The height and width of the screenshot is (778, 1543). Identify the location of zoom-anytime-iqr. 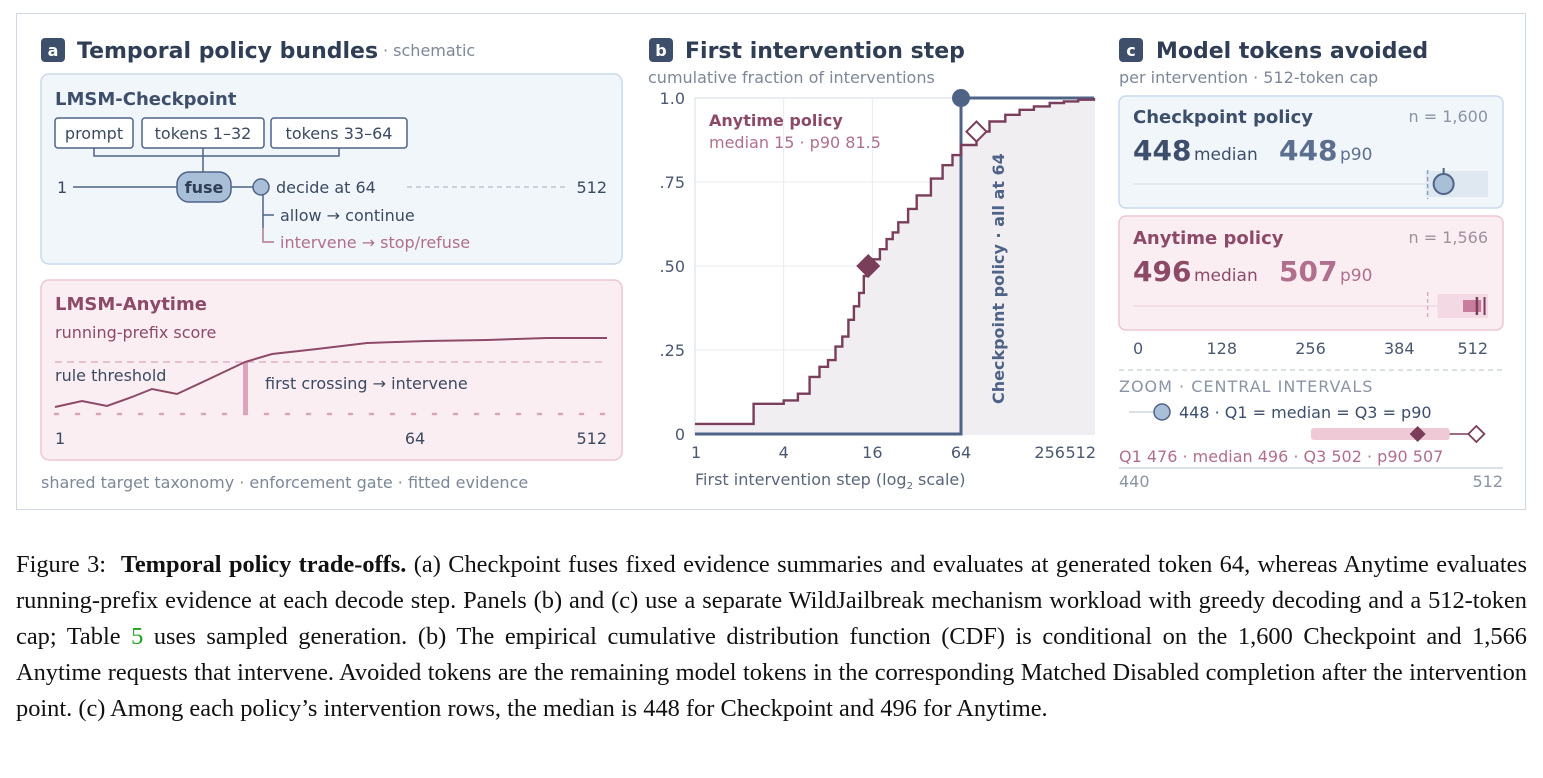
(1380, 434).